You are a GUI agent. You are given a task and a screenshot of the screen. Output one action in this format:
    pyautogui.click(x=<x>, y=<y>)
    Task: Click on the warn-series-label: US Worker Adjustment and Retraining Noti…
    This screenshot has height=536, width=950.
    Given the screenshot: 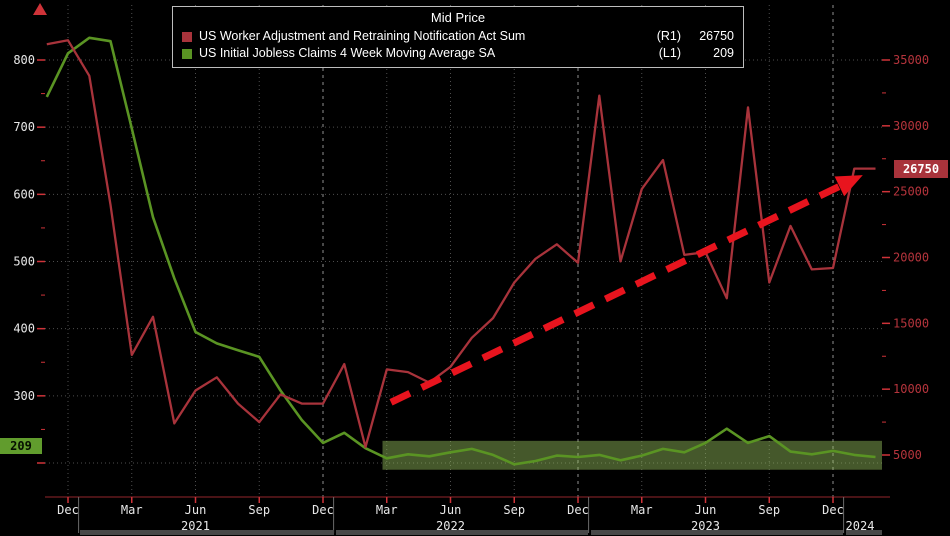 What is the action you would take?
    pyautogui.click(x=362, y=36)
    